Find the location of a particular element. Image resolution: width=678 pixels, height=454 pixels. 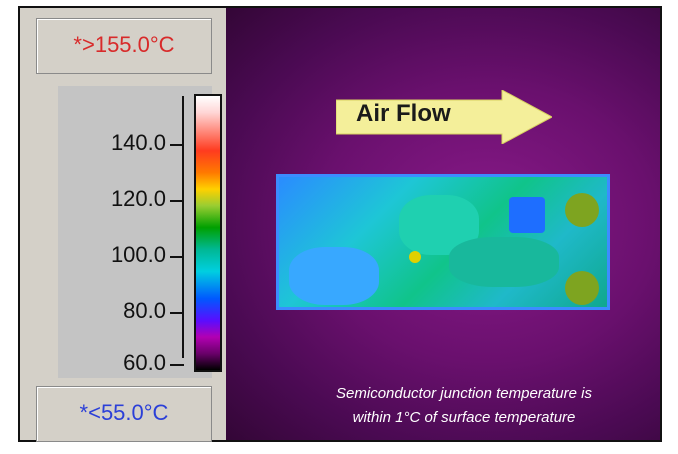

scale-axis-line is located at coordinates (183, 227).